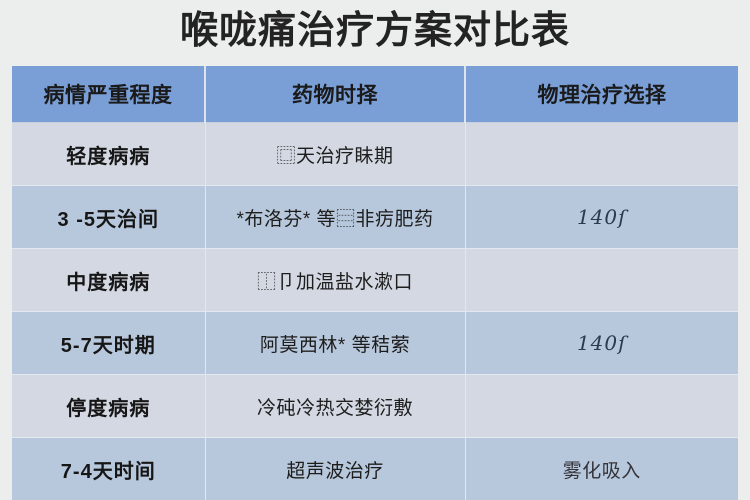 The width and height of the screenshot is (750, 500). Describe the element at coordinates (335, 406) in the screenshot. I see `cell-medication: 冷砘冷热交婪衍敷` at that location.